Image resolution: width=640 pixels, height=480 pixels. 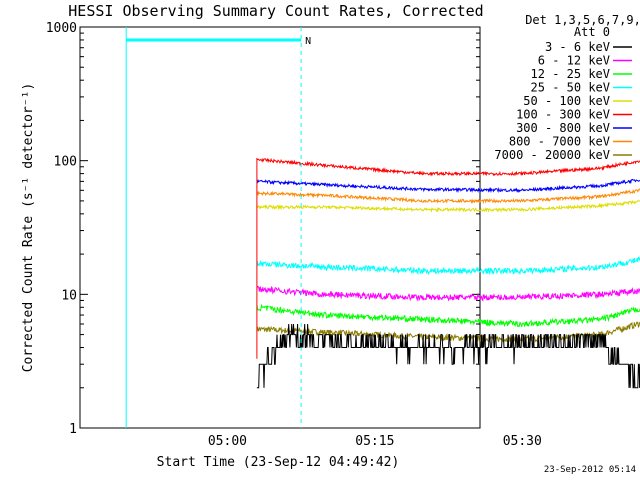 I want to click on y-axis-label: Corrected Count Rate (s⁻¹ detector⁻¹), so click(x=28, y=228).